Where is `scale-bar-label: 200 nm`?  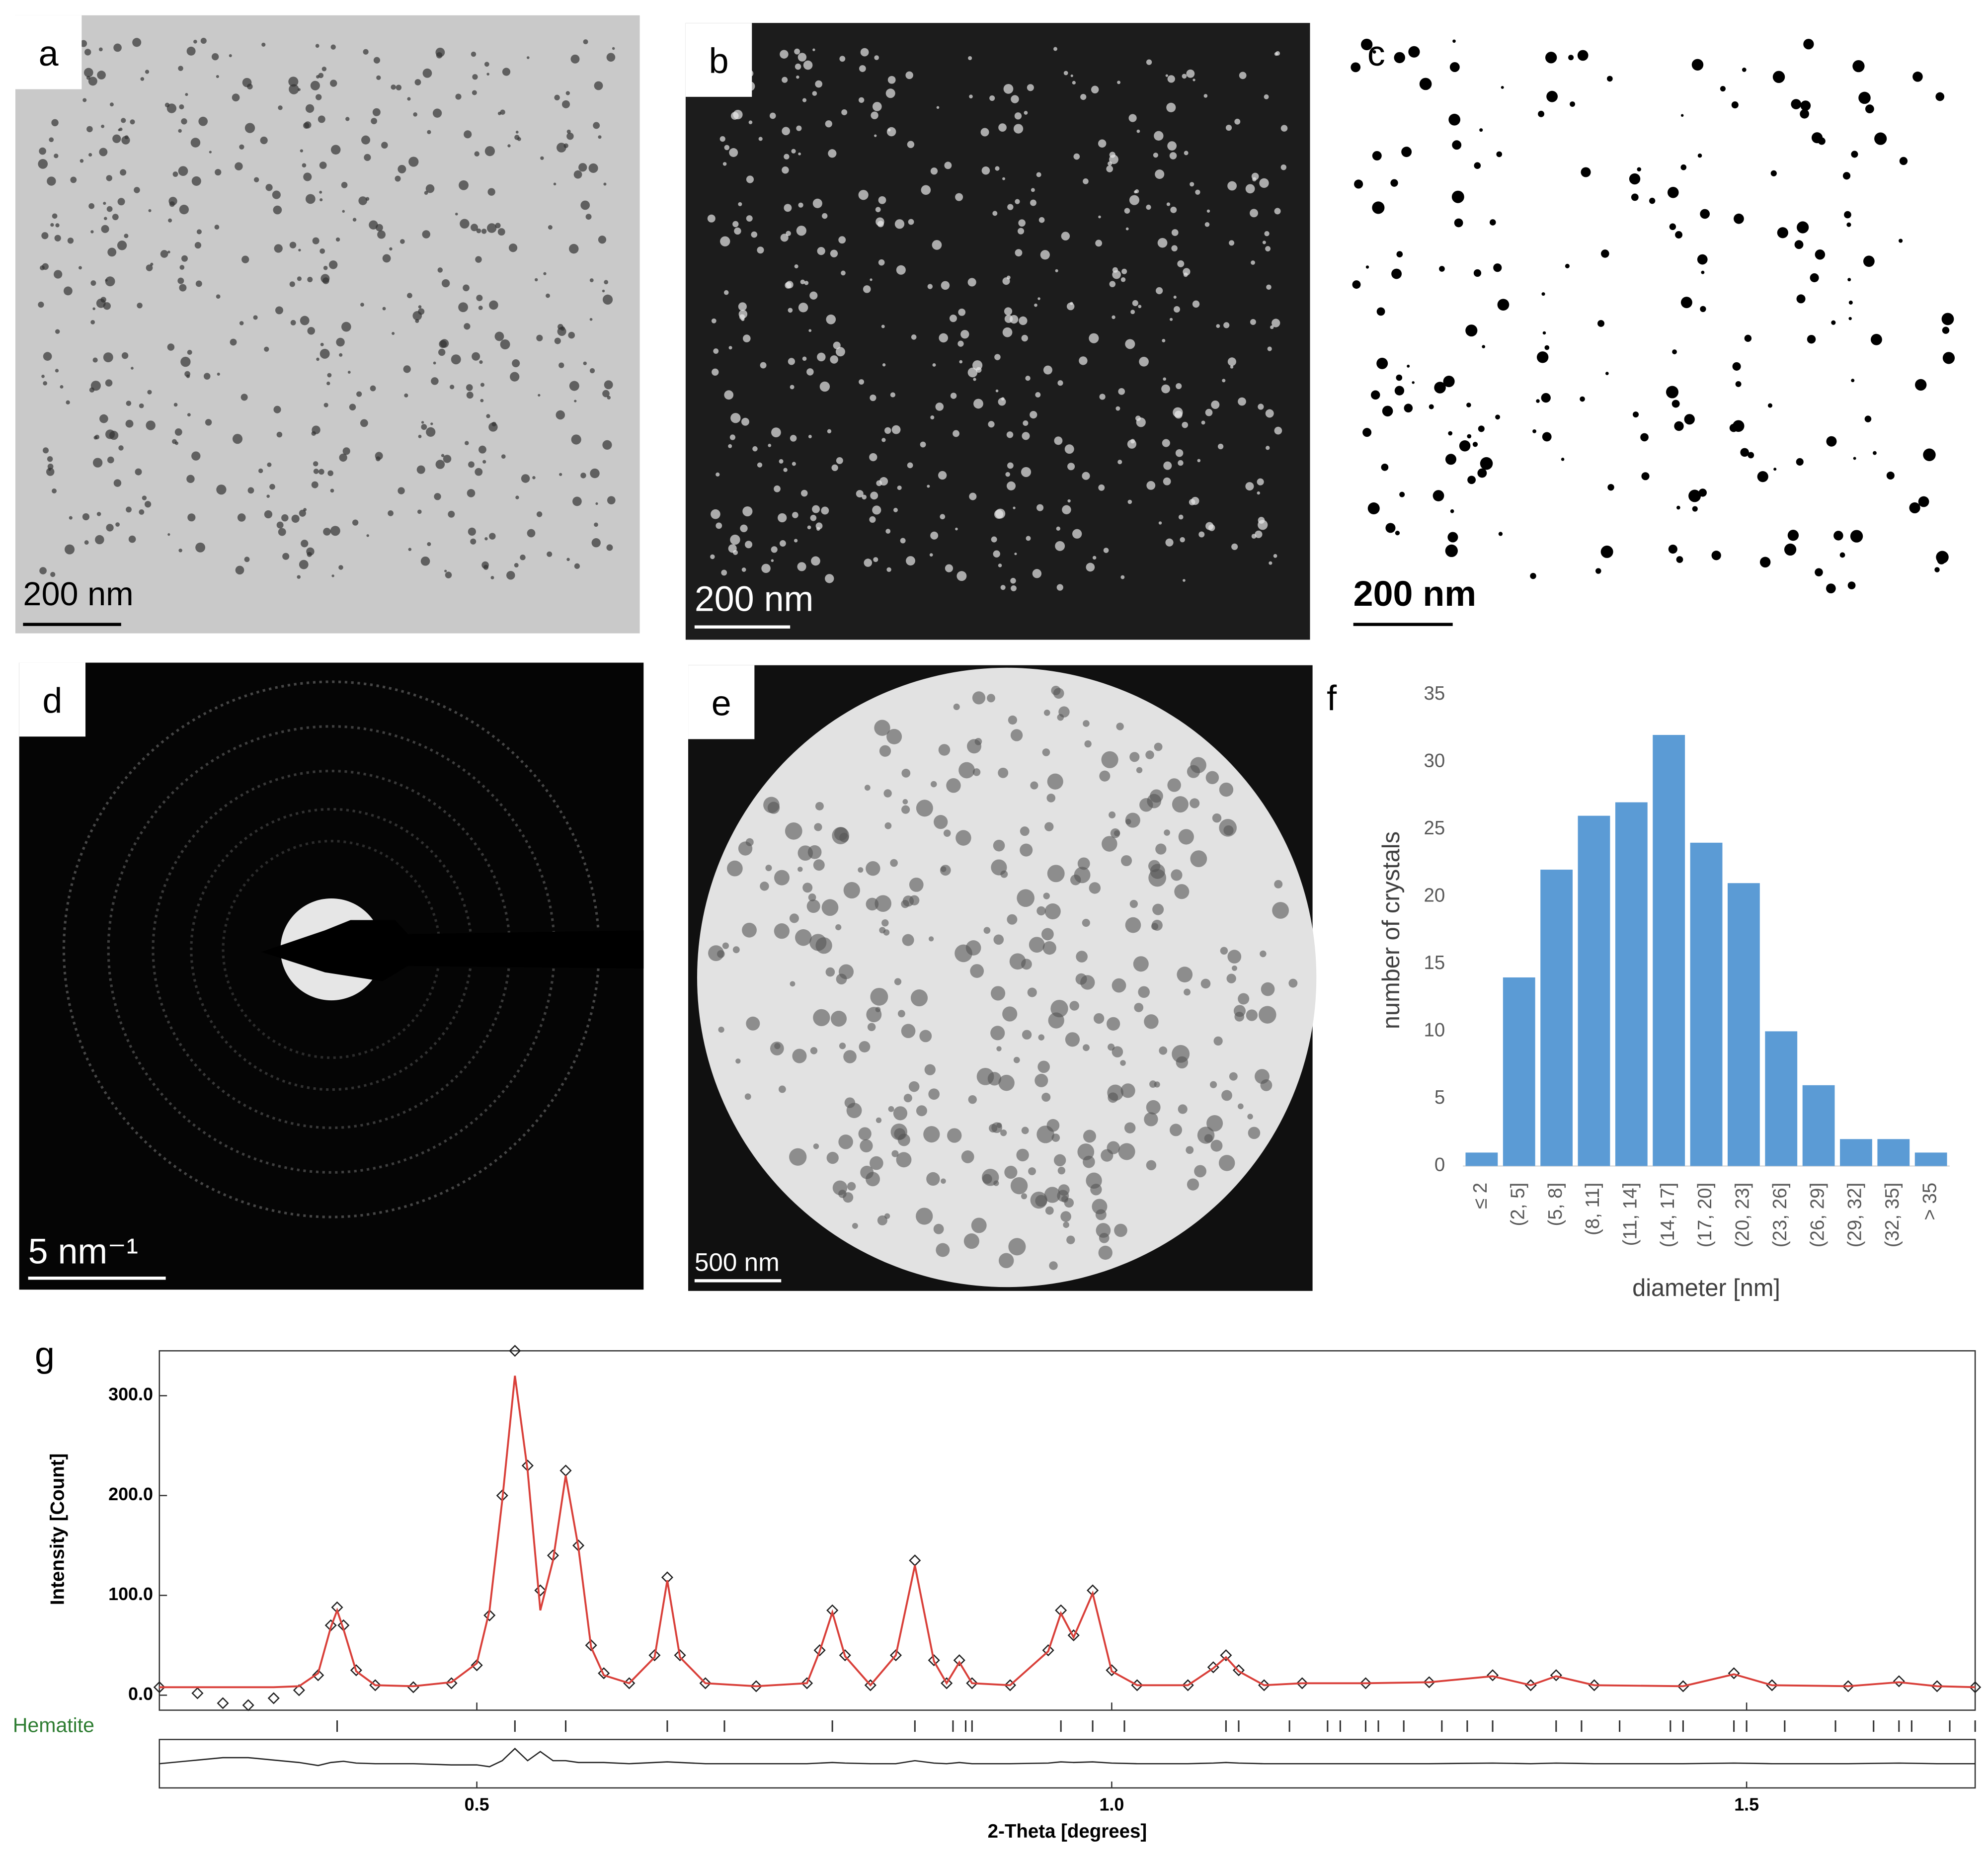
scale-bar-label: 200 nm is located at coordinates (78, 594).